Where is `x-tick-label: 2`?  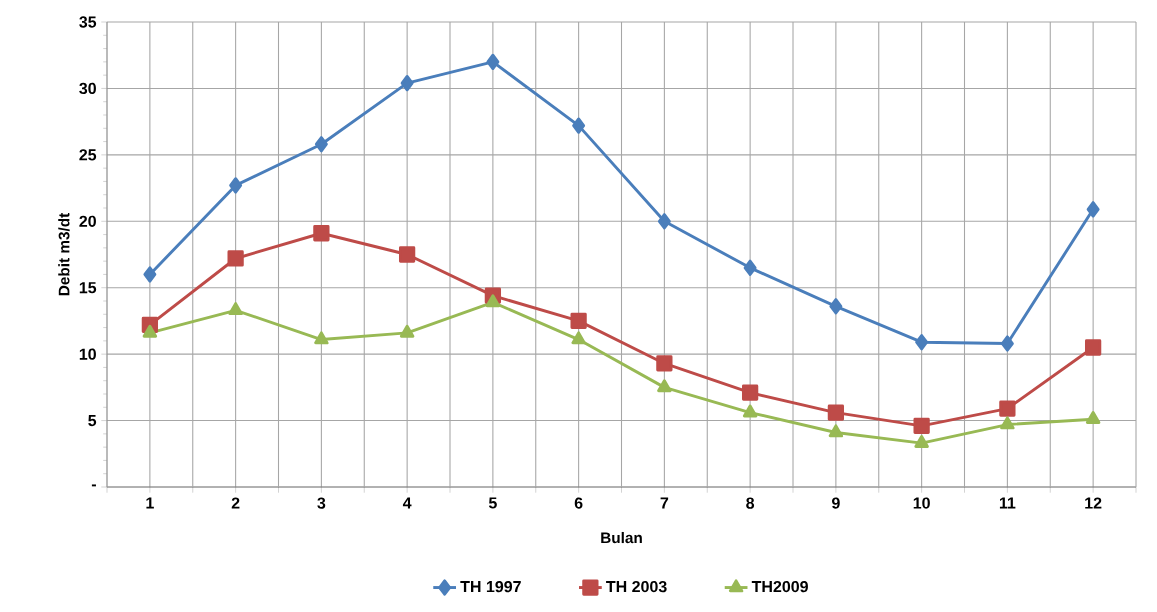
x-tick-label: 2 is located at coordinates (235, 503).